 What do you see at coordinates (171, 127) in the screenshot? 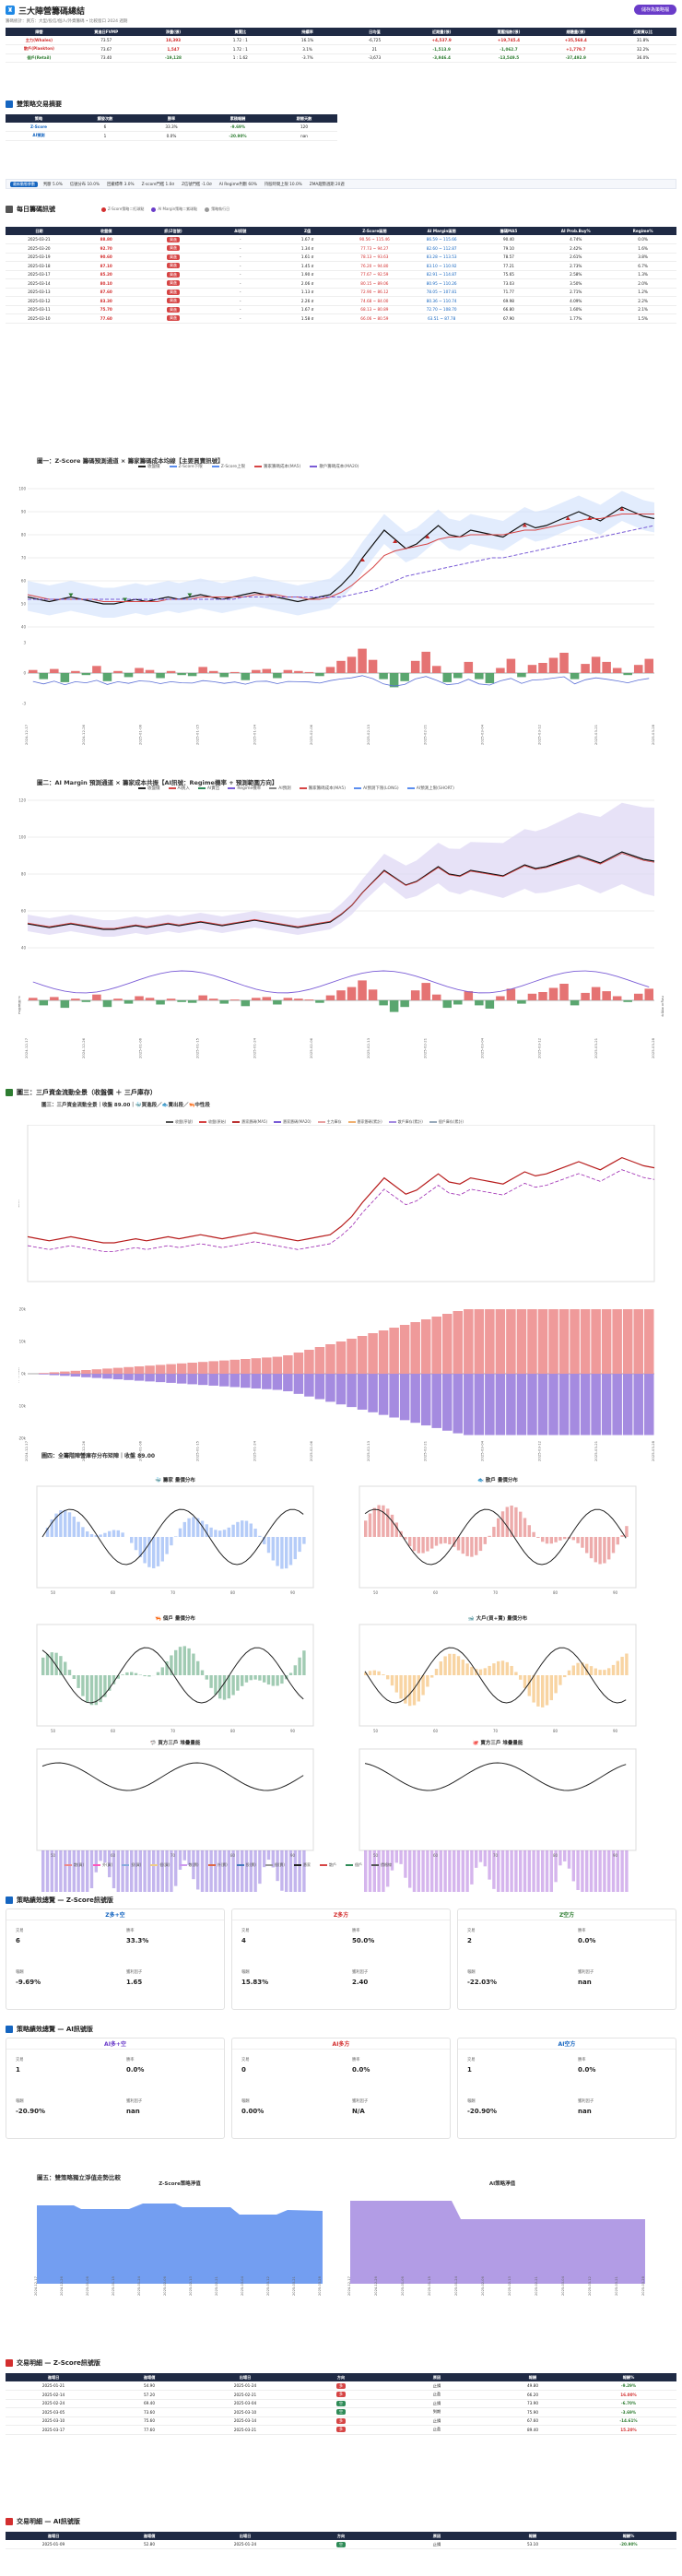
I see `cell: 33.3%` at bounding box center [171, 127].